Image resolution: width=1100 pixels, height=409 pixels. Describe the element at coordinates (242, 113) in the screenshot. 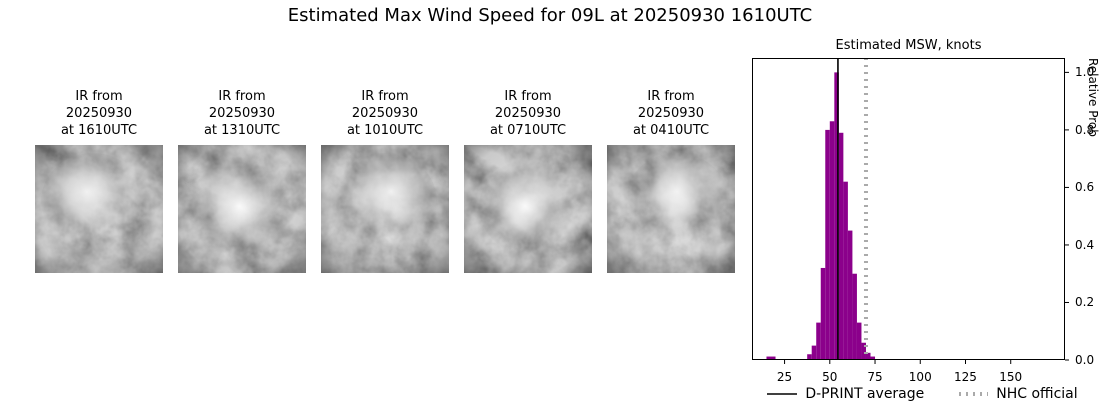

I see `ir-caption: IR from 20250930 at 1310UTC` at that location.